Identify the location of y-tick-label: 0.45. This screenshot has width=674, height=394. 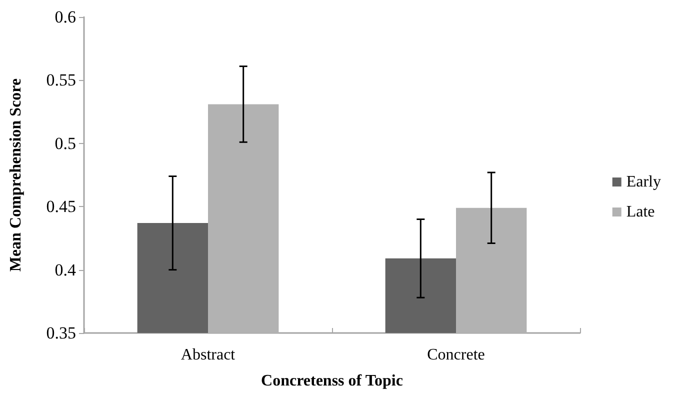
(61, 206).